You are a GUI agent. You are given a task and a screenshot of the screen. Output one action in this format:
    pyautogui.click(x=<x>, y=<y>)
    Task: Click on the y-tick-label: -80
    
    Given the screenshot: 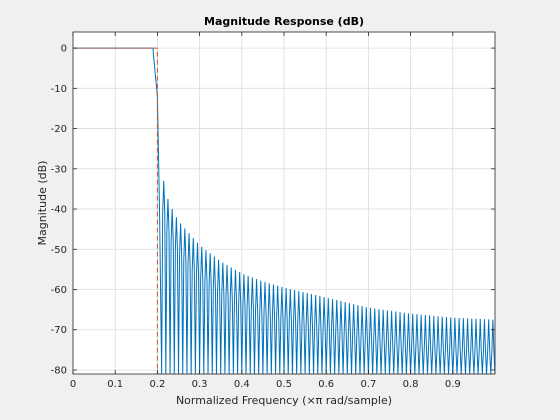 What is the action you would take?
    pyautogui.click(x=59, y=370)
    